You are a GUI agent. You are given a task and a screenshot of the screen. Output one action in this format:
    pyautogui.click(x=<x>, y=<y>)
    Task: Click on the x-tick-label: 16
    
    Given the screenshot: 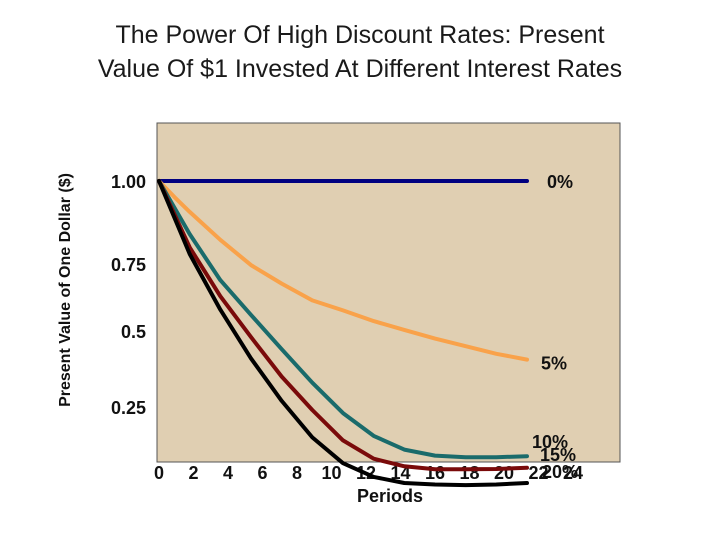 What is the action you would take?
    pyautogui.click(x=435, y=473)
    